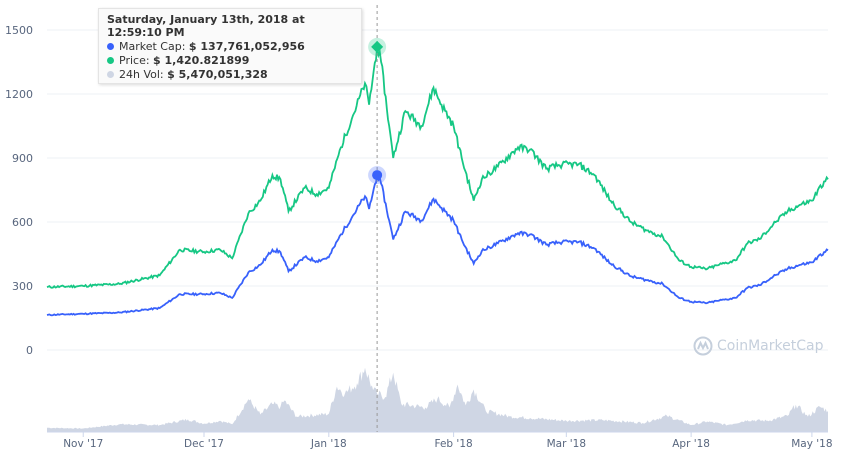  Describe the element at coordinates (22, 286) in the screenshot. I see `y-tick-label: 300` at that location.